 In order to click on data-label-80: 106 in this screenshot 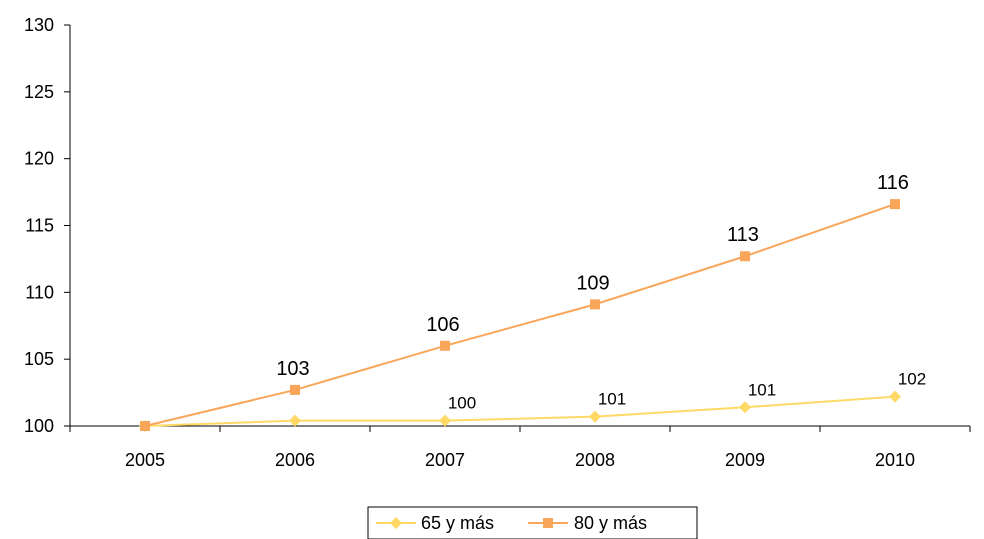, I will do `click(442, 325)`.